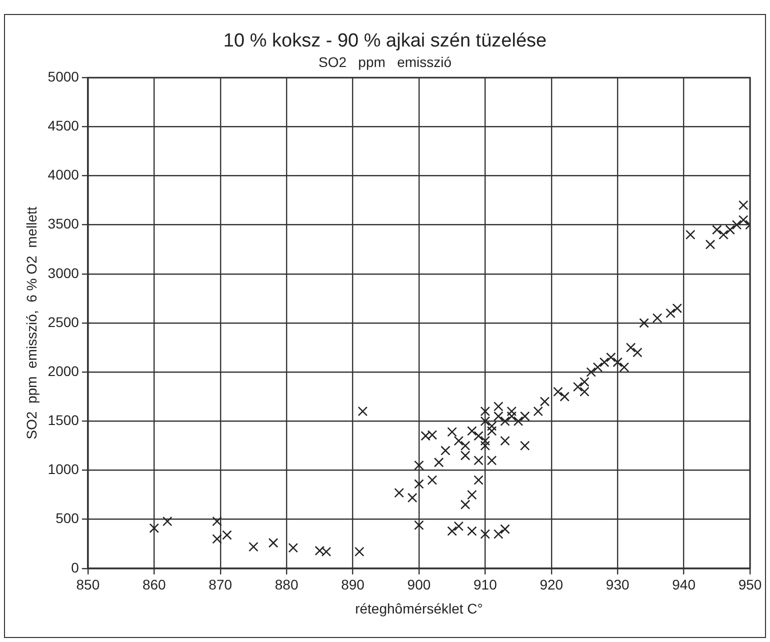  Describe the element at coordinates (220, 584) in the screenshot. I see `x-tick-label: 870` at that location.